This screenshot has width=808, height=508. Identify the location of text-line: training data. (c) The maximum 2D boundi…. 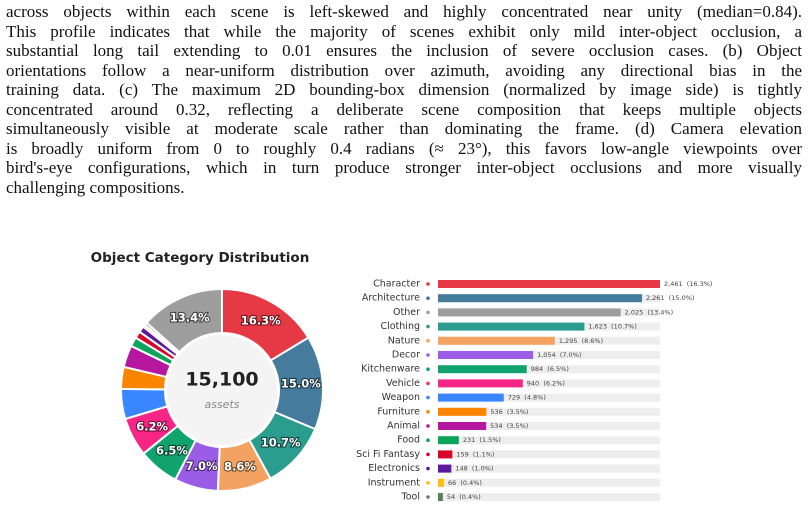
(404, 89).